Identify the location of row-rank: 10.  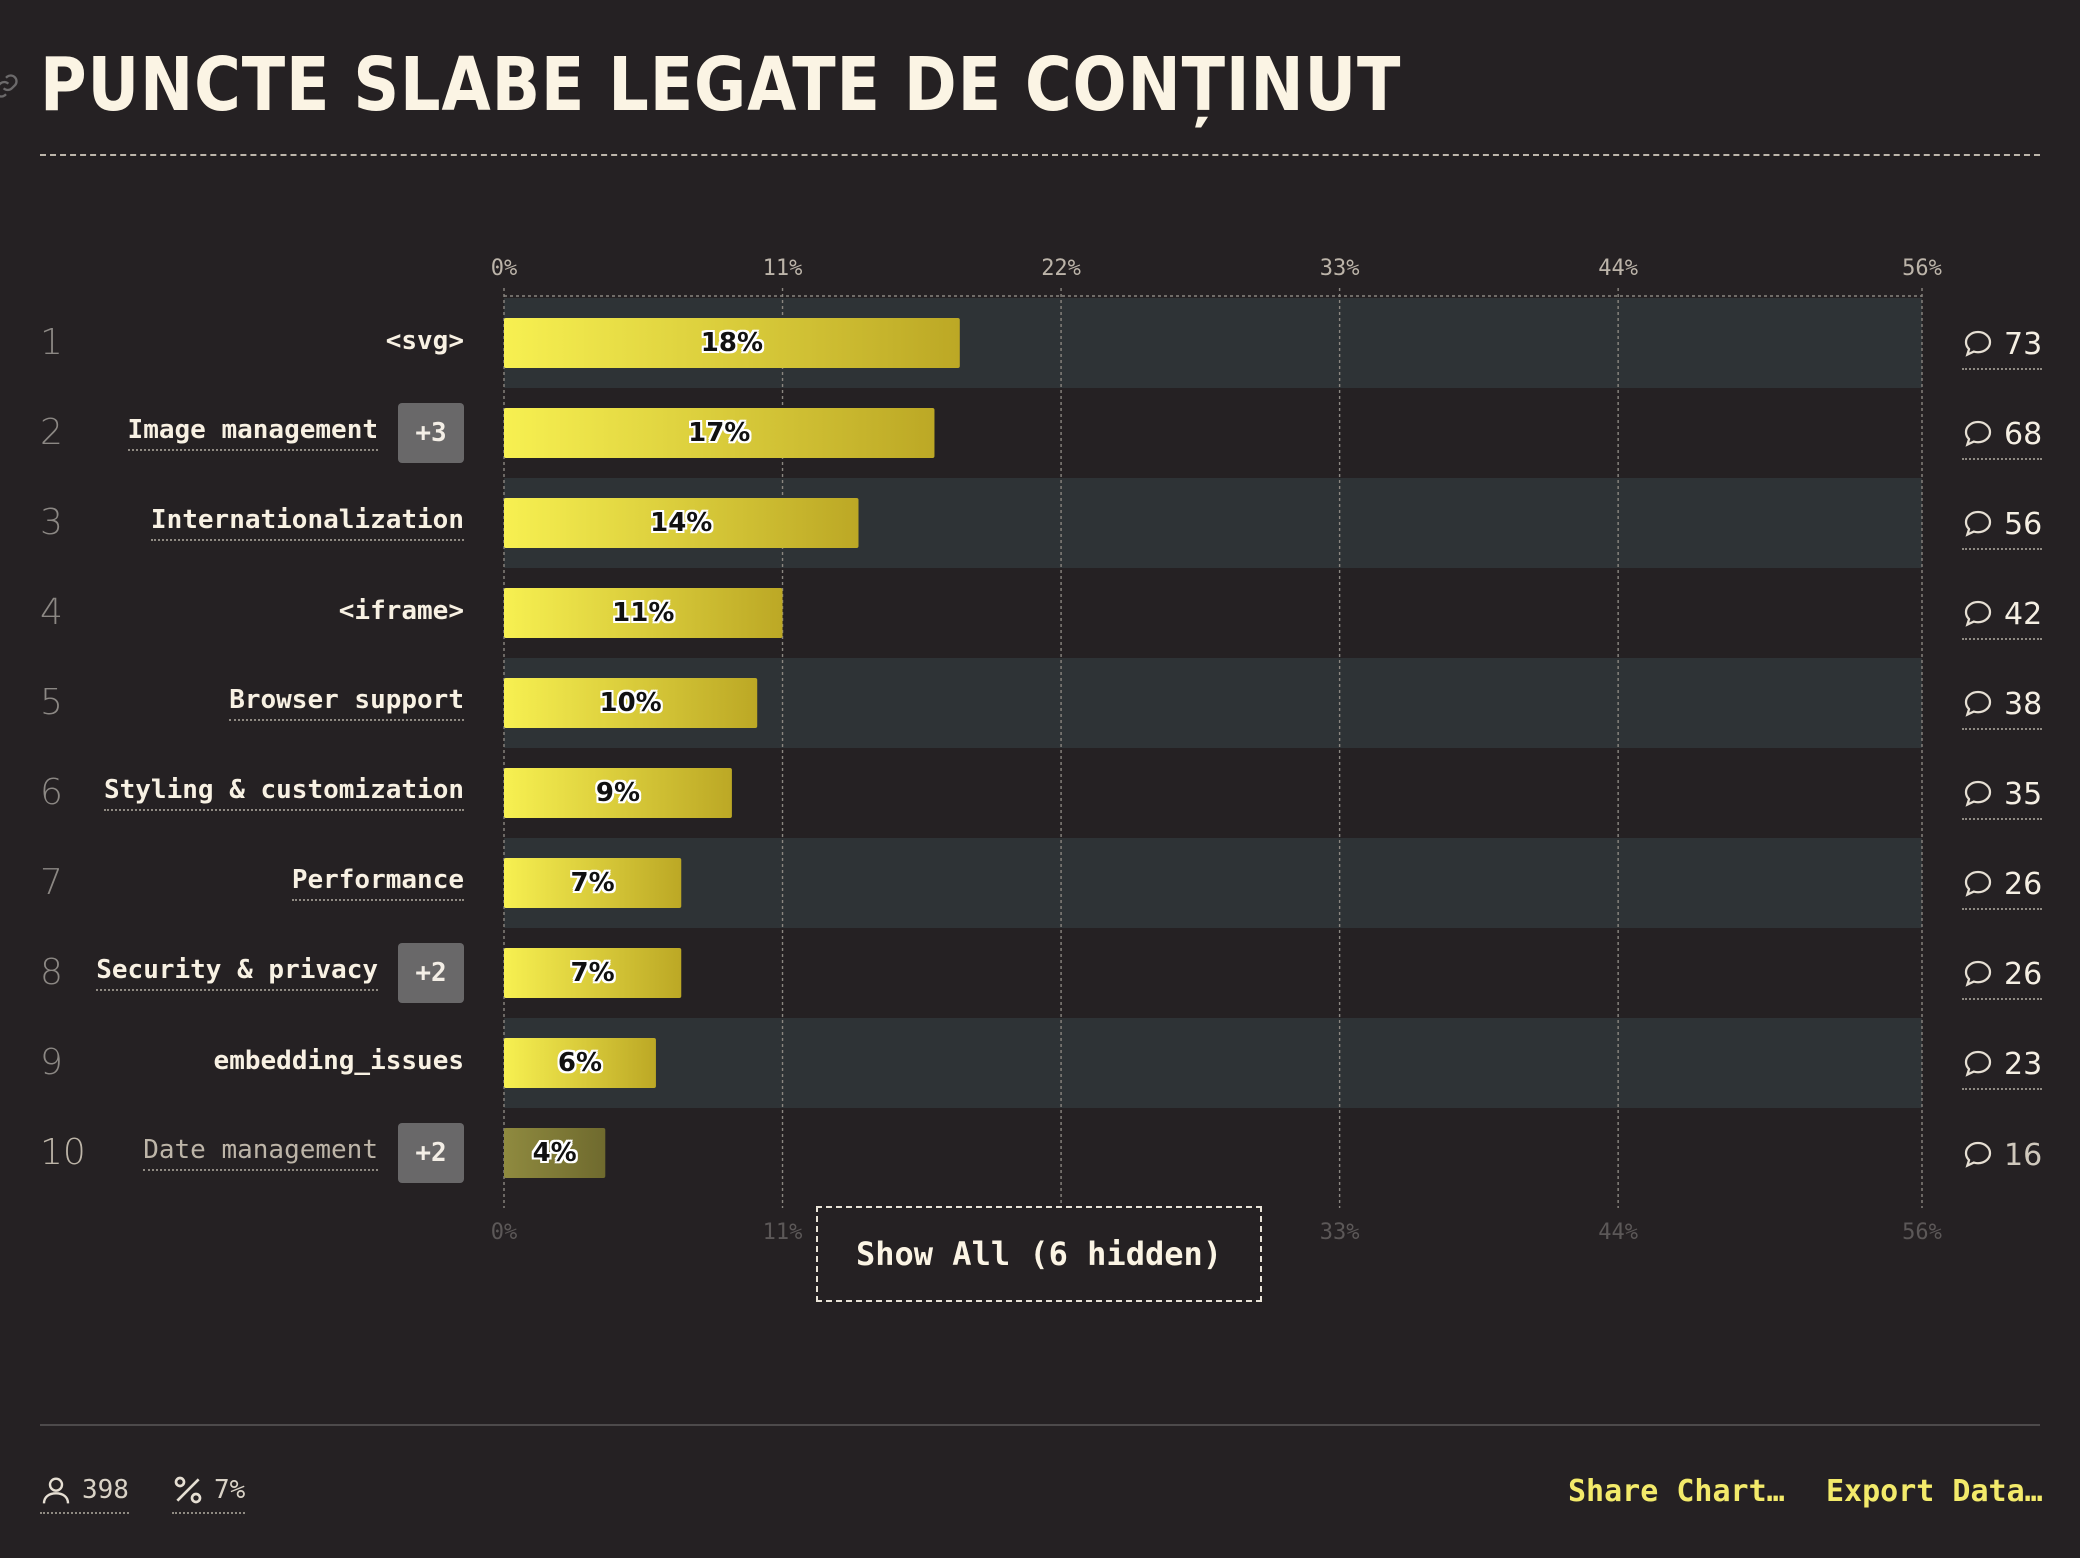
(63, 1152).